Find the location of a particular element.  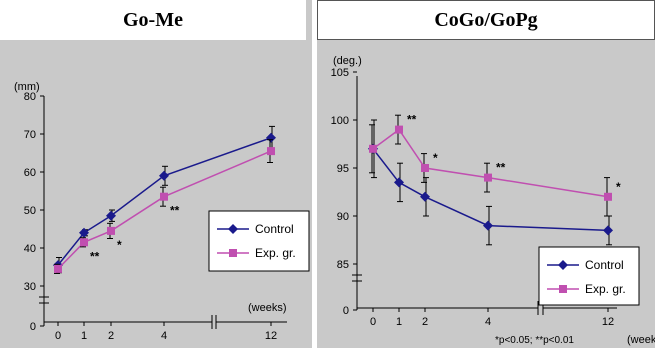

y-axis-title: (deg.) is located at coordinates (347, 61).